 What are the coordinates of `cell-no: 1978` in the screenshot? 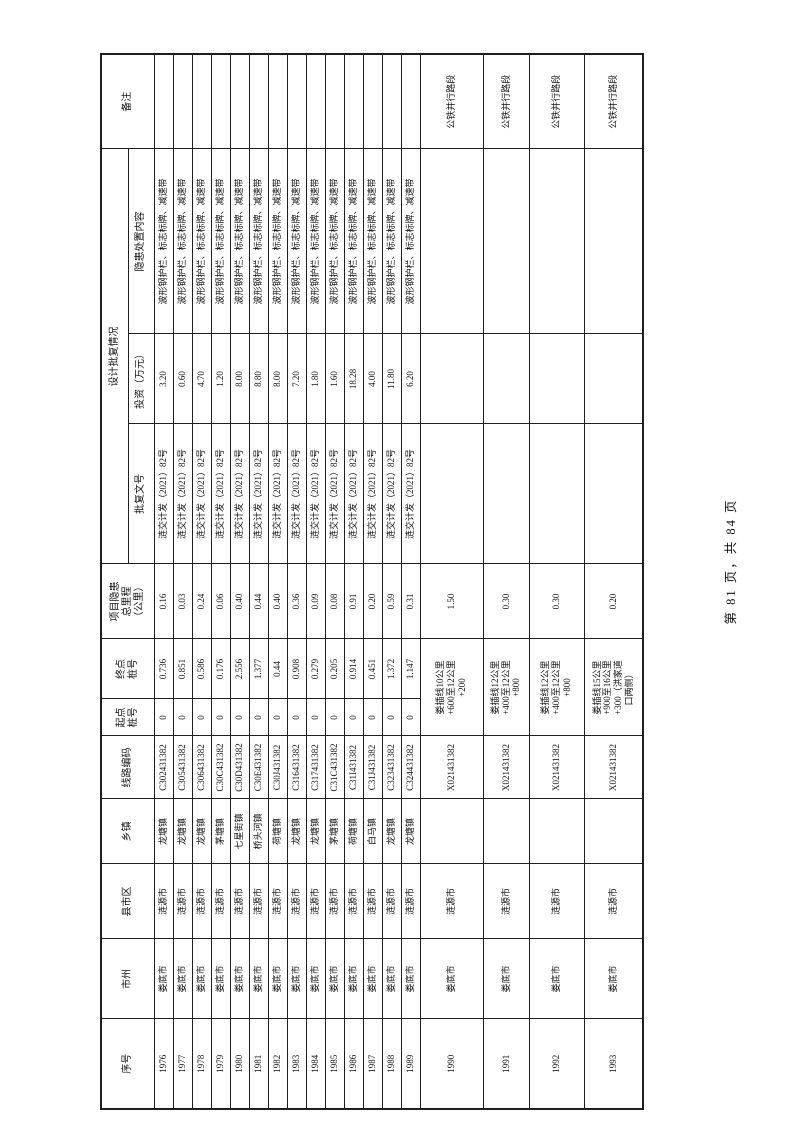 It's located at (201, 1064).